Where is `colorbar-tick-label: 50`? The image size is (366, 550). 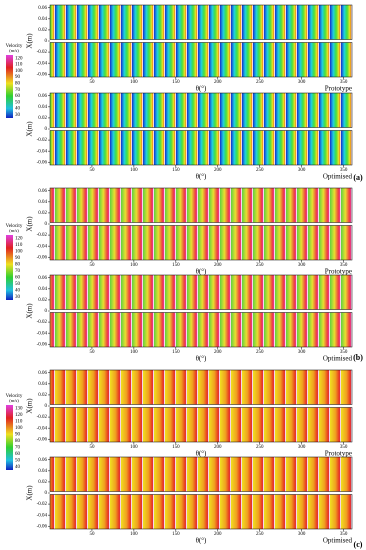 colorbar-tick-label: 50 is located at coordinates (18, 102).